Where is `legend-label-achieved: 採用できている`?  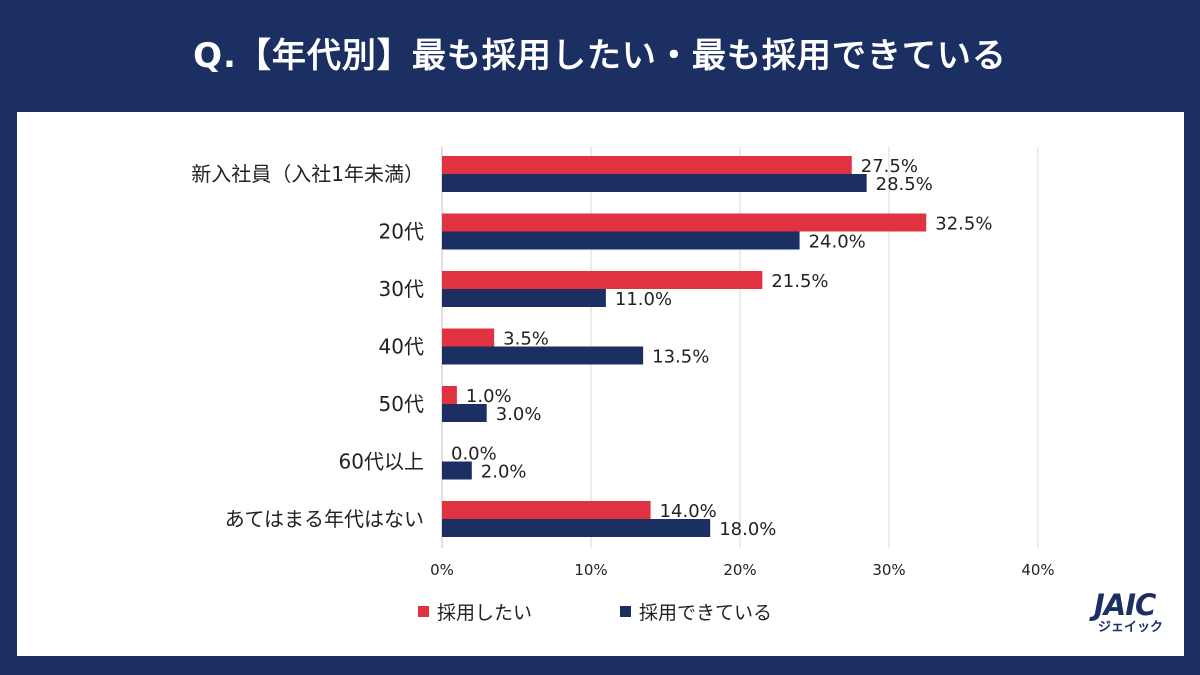
legend-label-achieved: 採用できている is located at coordinates (706, 613).